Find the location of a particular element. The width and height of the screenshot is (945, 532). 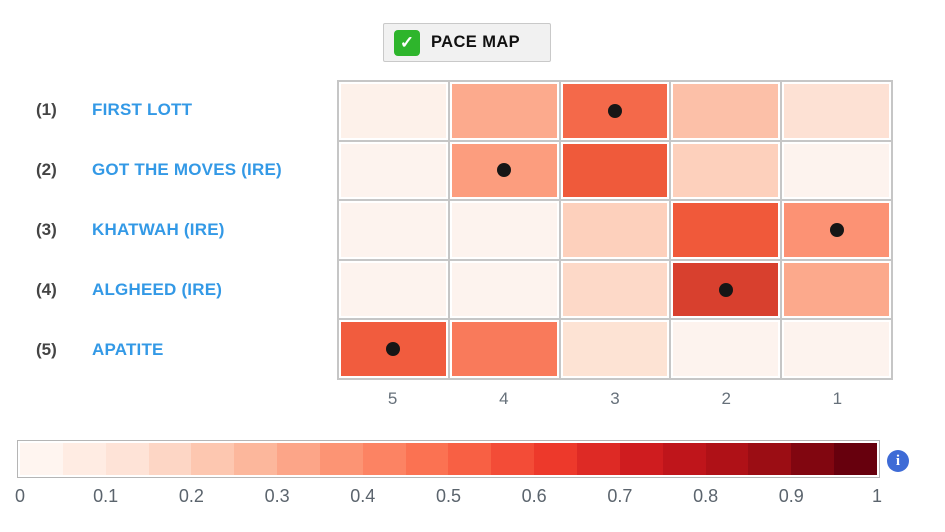

pace-map-title: PACE MAP is located at coordinates (476, 42).